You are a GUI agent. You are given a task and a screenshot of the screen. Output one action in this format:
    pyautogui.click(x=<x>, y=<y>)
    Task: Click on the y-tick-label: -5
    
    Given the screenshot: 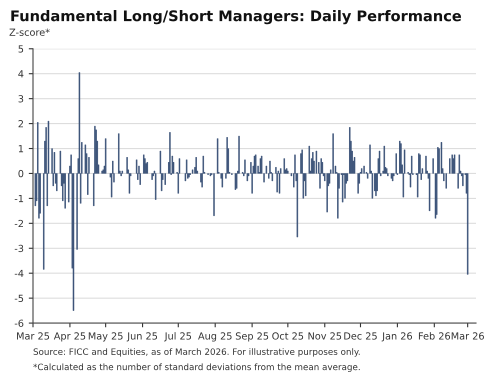 What is the action you would take?
    pyautogui.click(x=19, y=298)
    